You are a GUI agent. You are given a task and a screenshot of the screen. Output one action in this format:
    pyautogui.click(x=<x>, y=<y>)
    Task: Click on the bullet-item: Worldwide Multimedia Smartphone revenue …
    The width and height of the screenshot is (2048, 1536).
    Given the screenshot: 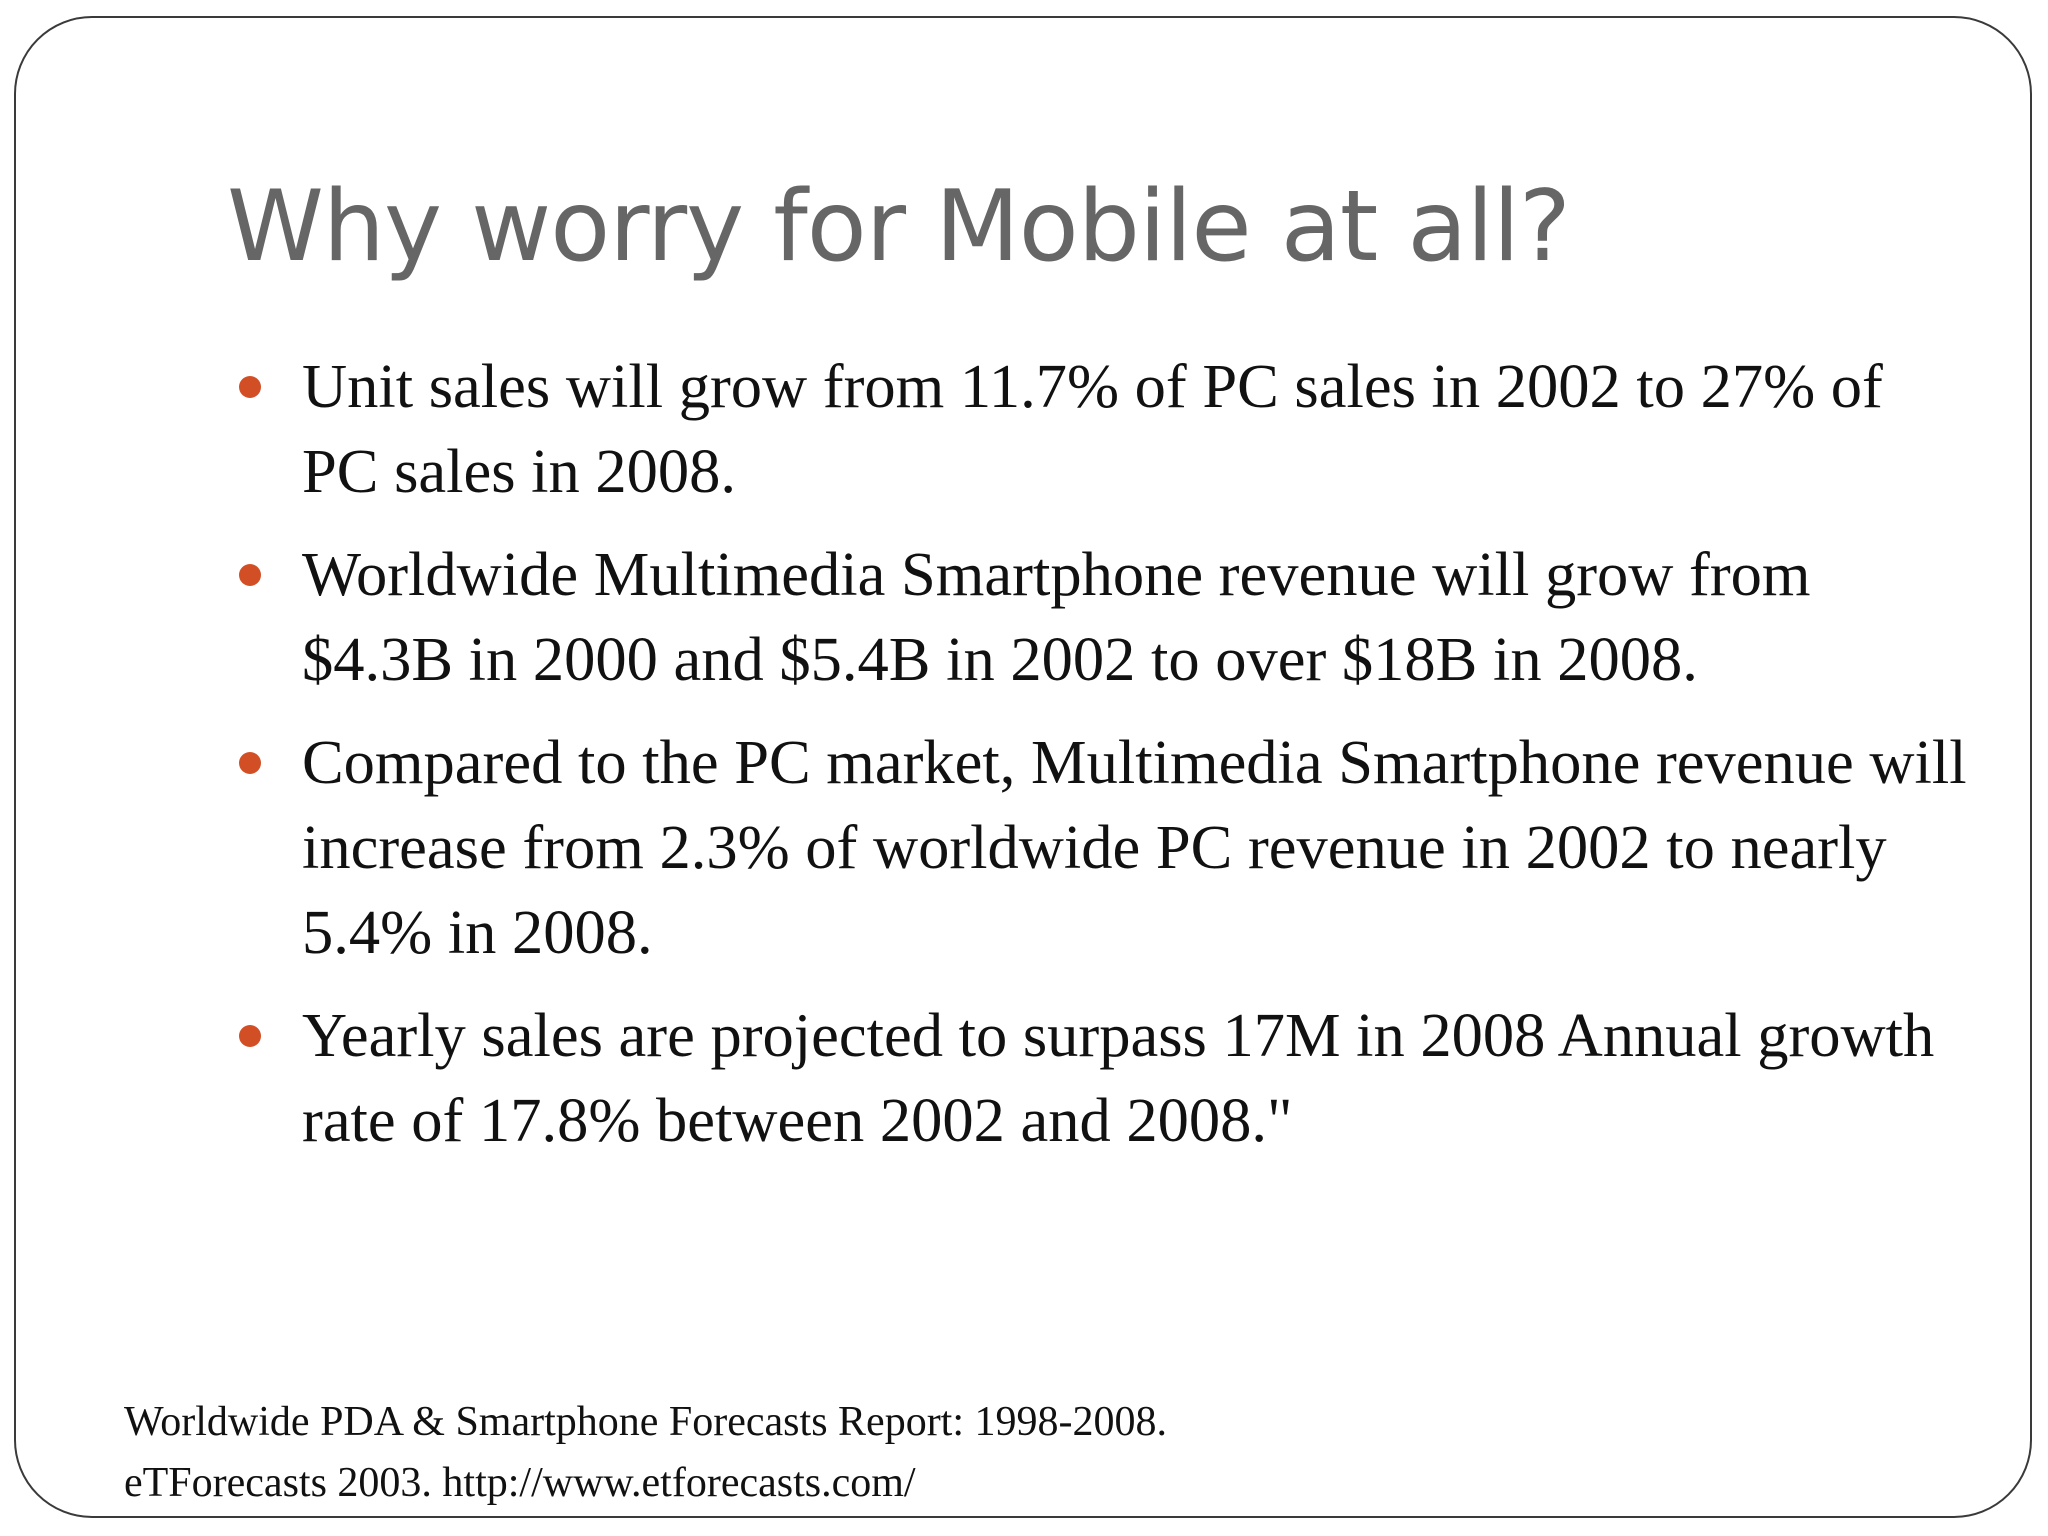 What is the action you would take?
    pyautogui.click(x=1100, y=617)
    